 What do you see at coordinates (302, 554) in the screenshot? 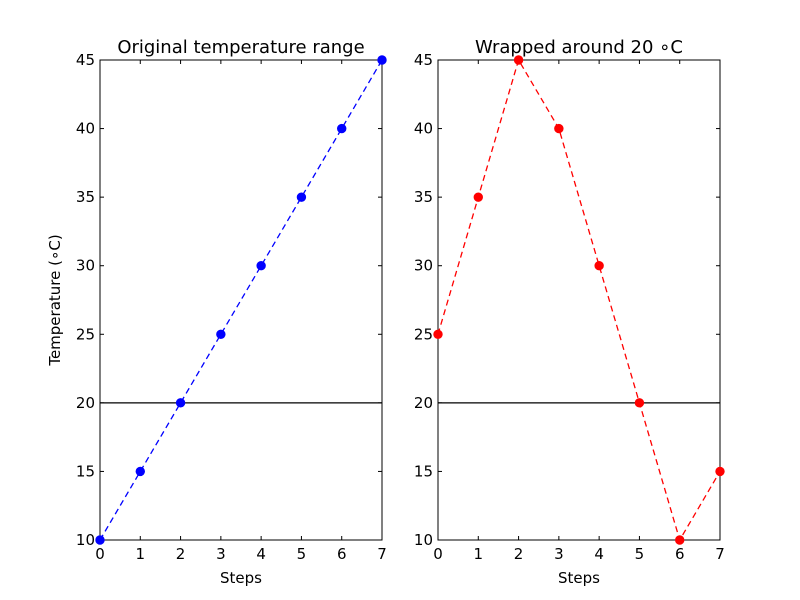
I see `left-xtick-label: 5` at bounding box center [302, 554].